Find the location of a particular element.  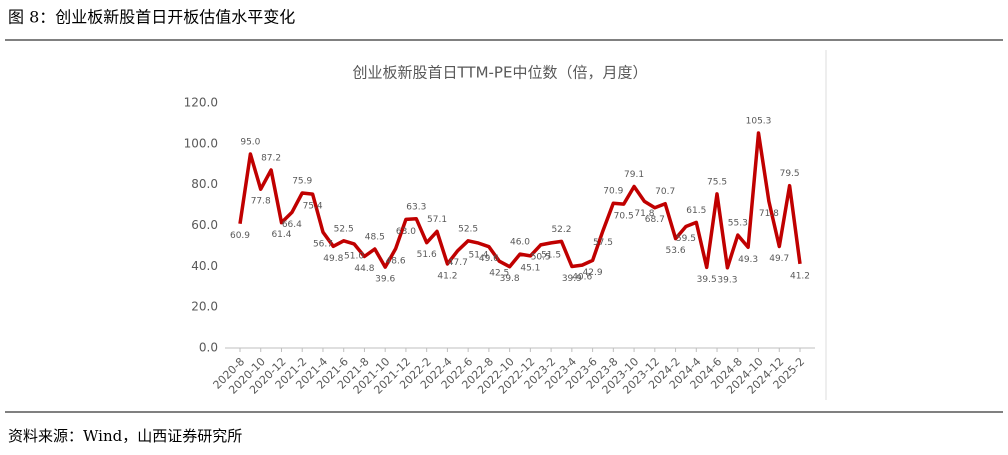

data-label: 66.4 is located at coordinates (292, 225).